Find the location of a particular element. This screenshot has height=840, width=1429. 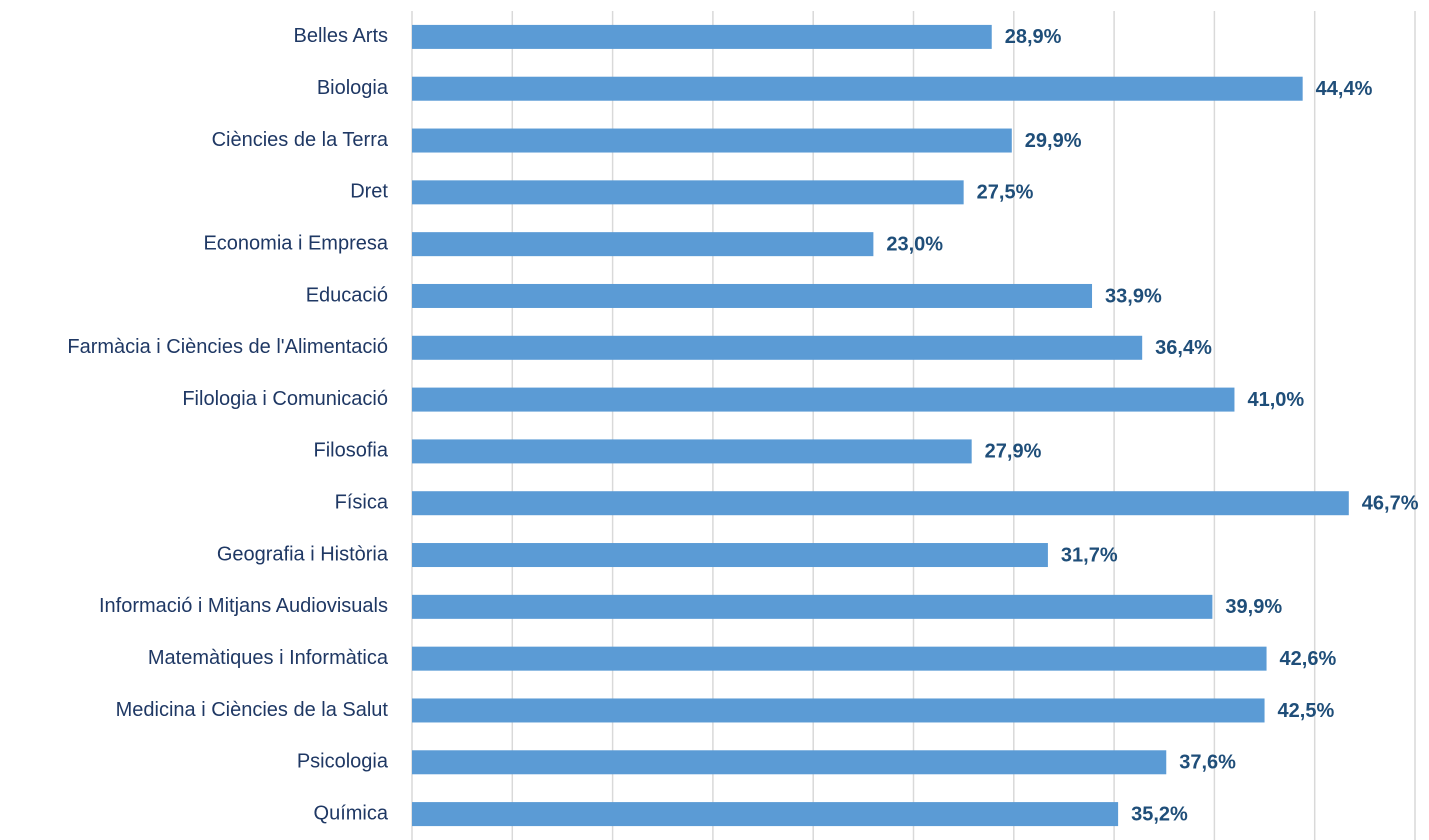

y-tick-label: Farmàcia i Ciències de l'Alimentació is located at coordinates (227, 347).